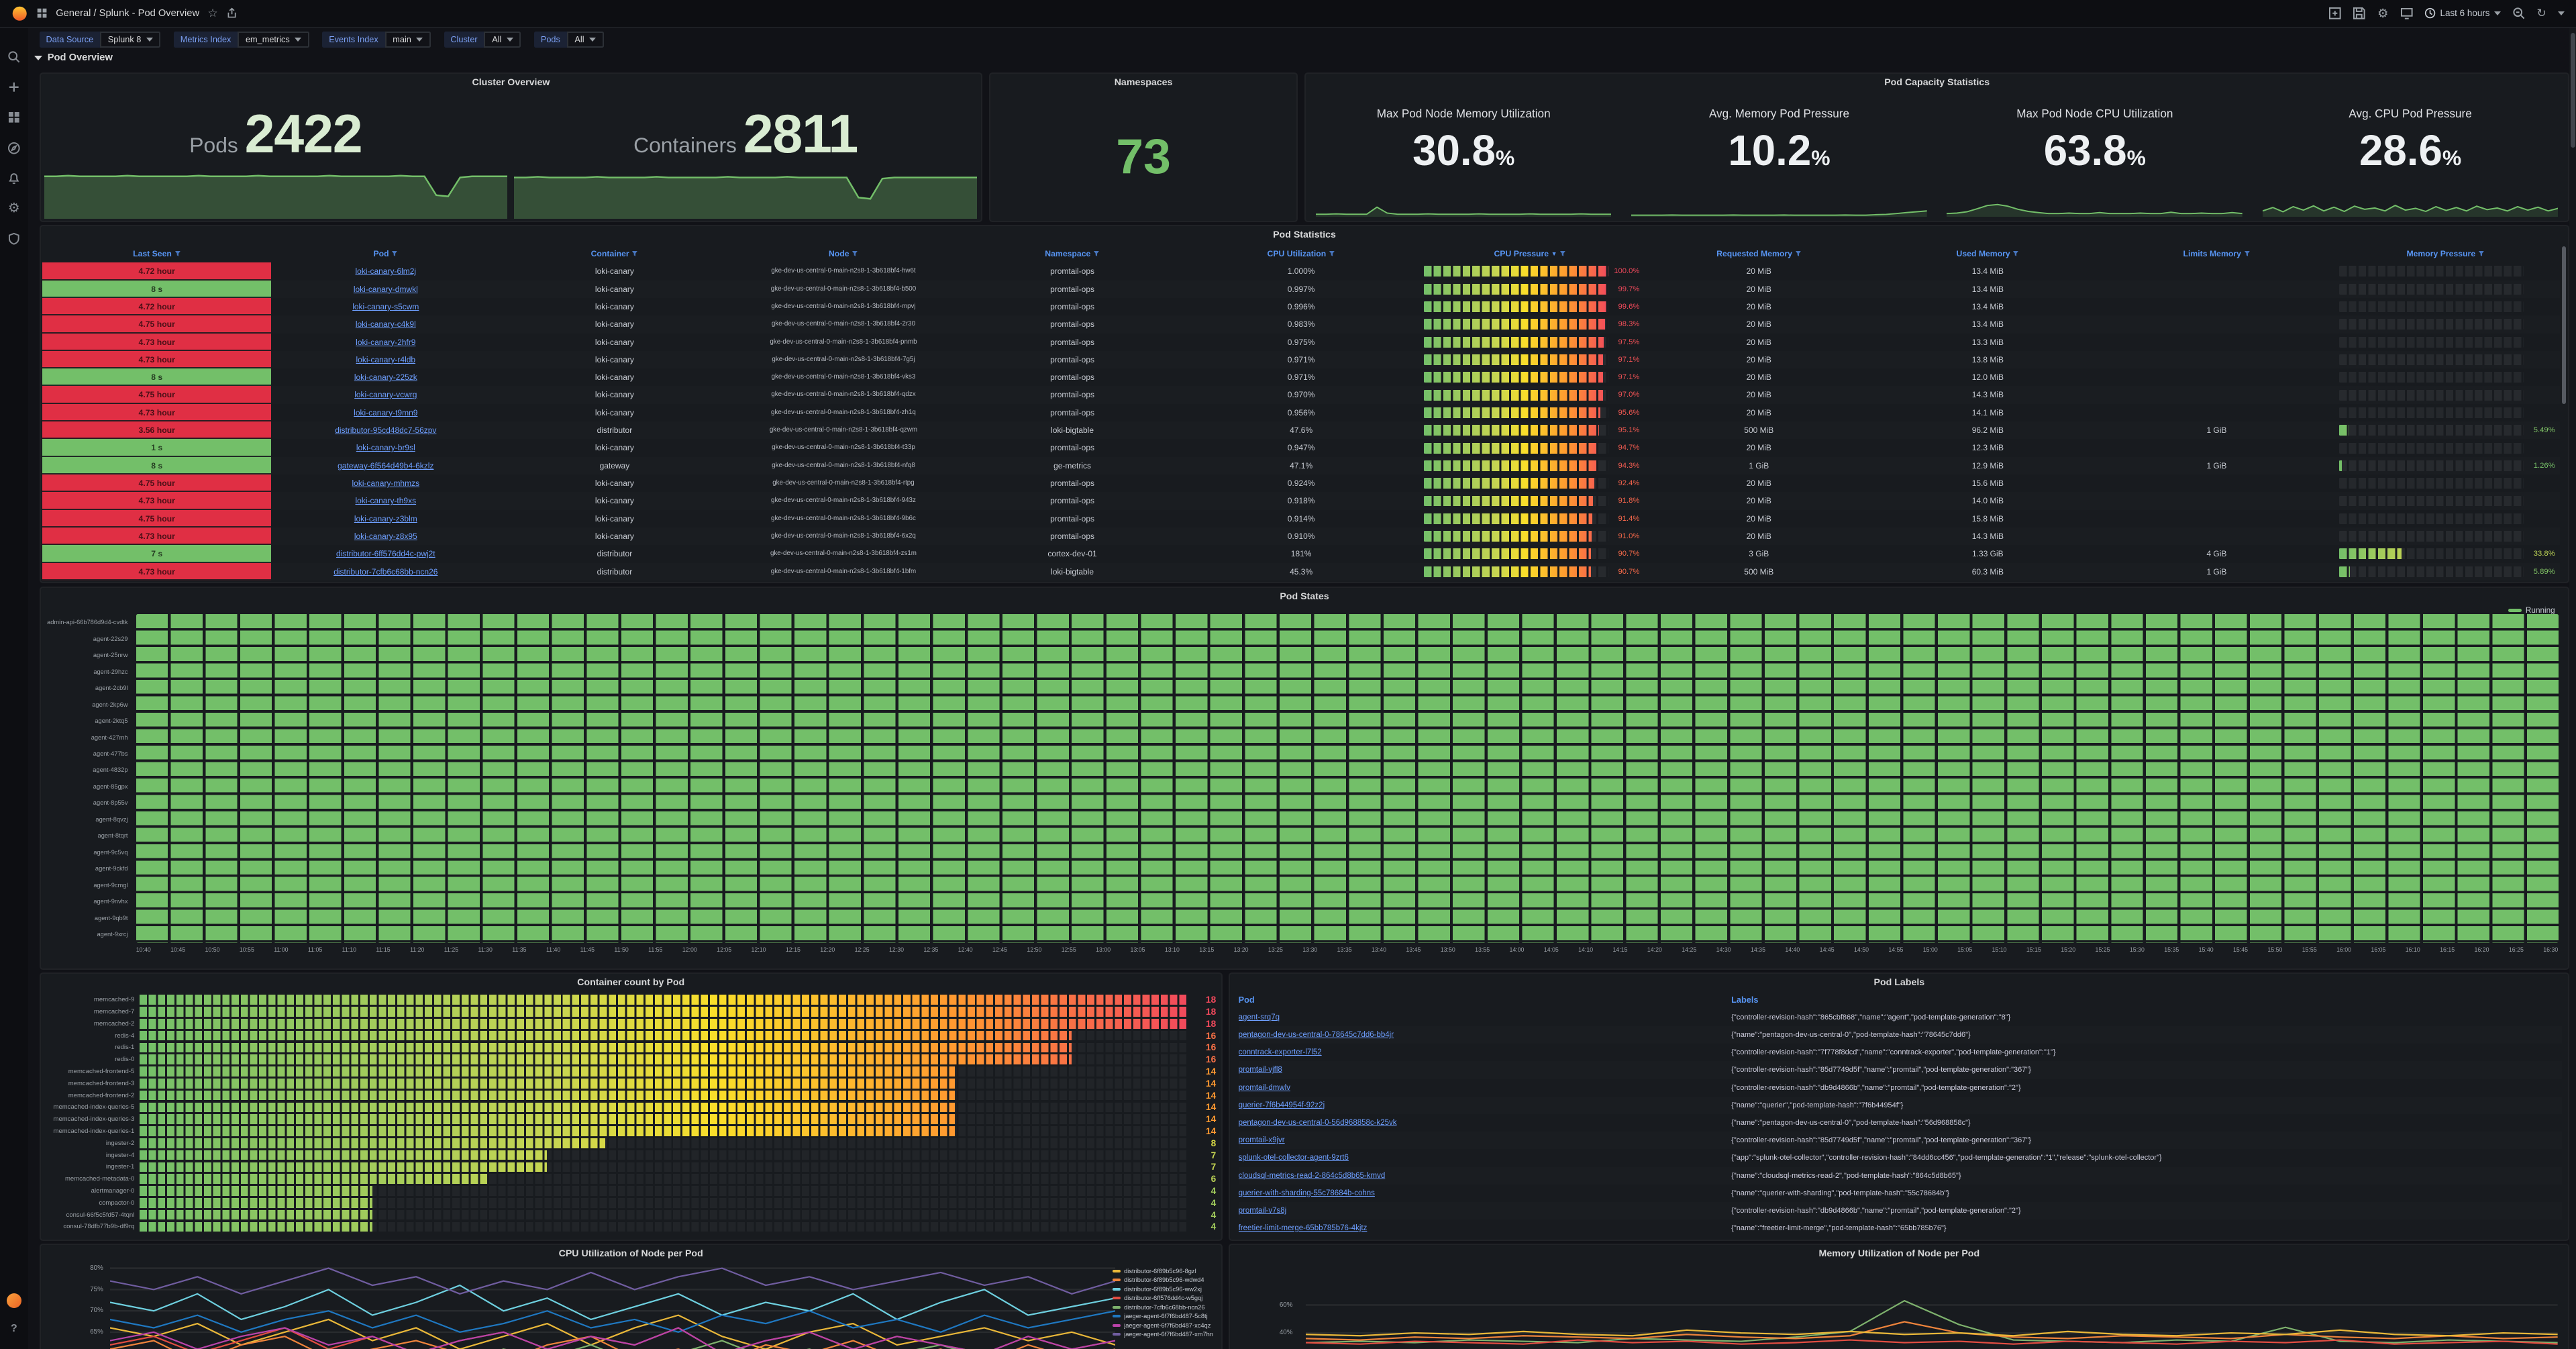 This screenshot has width=2576, height=1349. Describe the element at coordinates (2359, 13) in the screenshot. I see `save-dashboard-icon` at that location.